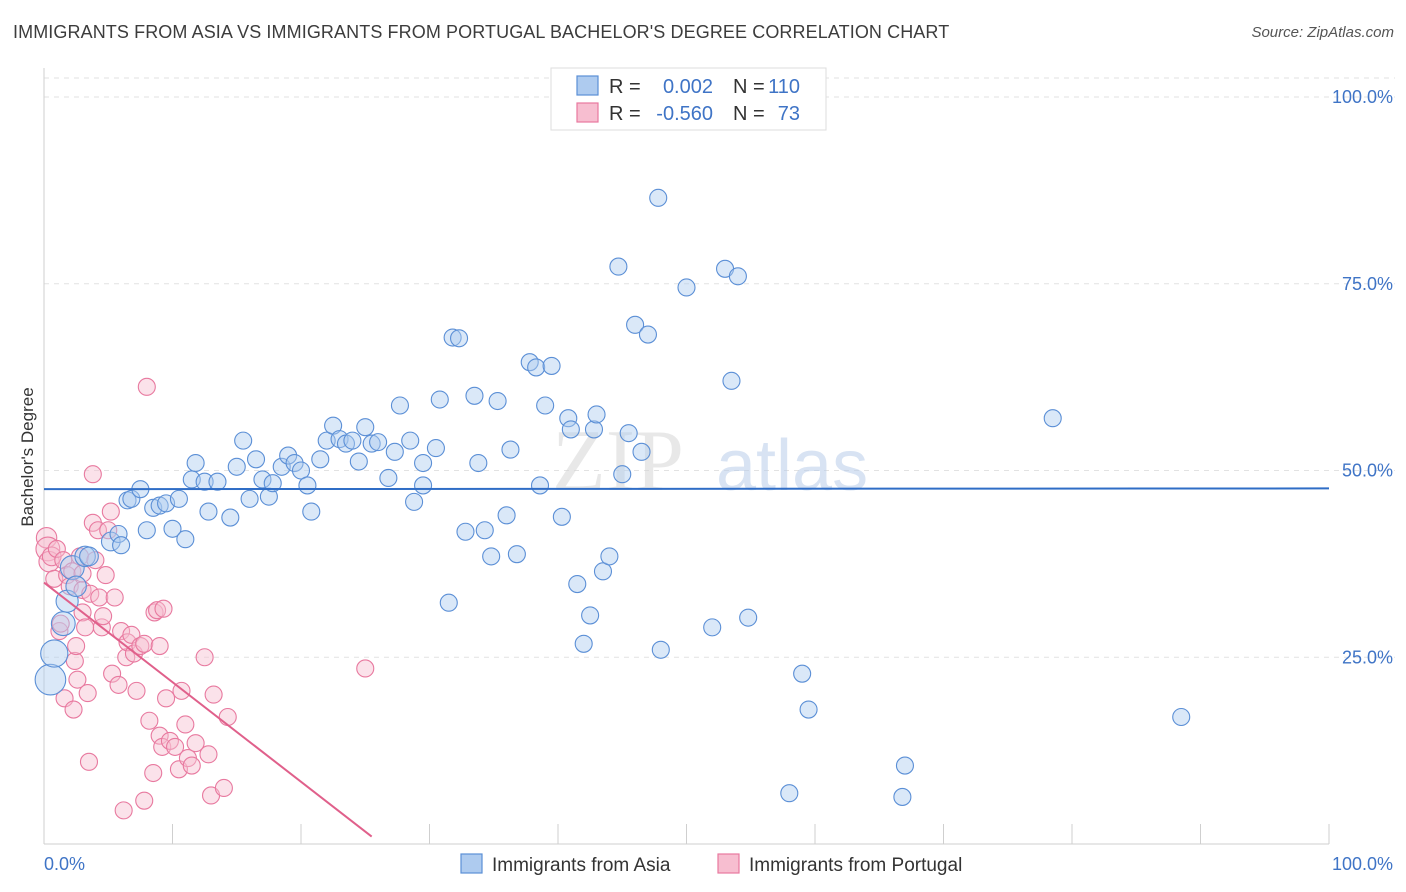  What do you see at coordinates (208, 709) in the screenshot?
I see `portugal-trend-line` at bounding box center [208, 709].